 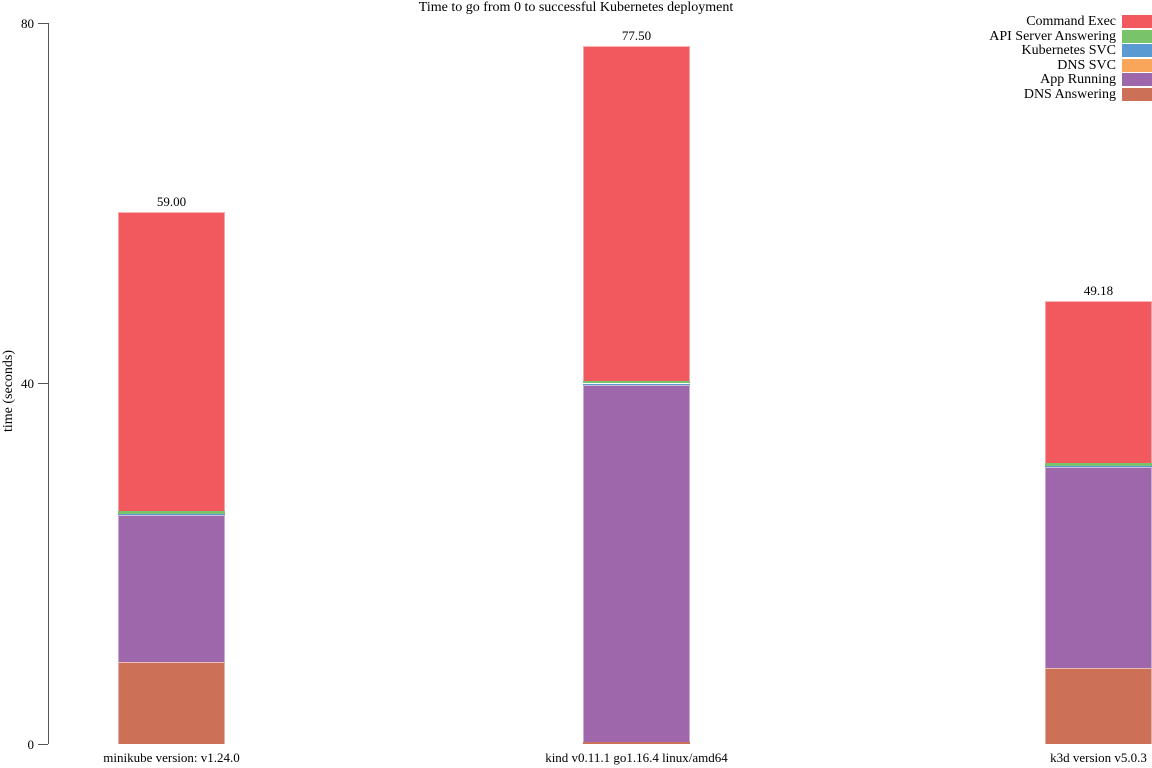 What do you see at coordinates (1052, 36) in the screenshot?
I see `legend-label-api-server-answering: API Server Answering` at bounding box center [1052, 36].